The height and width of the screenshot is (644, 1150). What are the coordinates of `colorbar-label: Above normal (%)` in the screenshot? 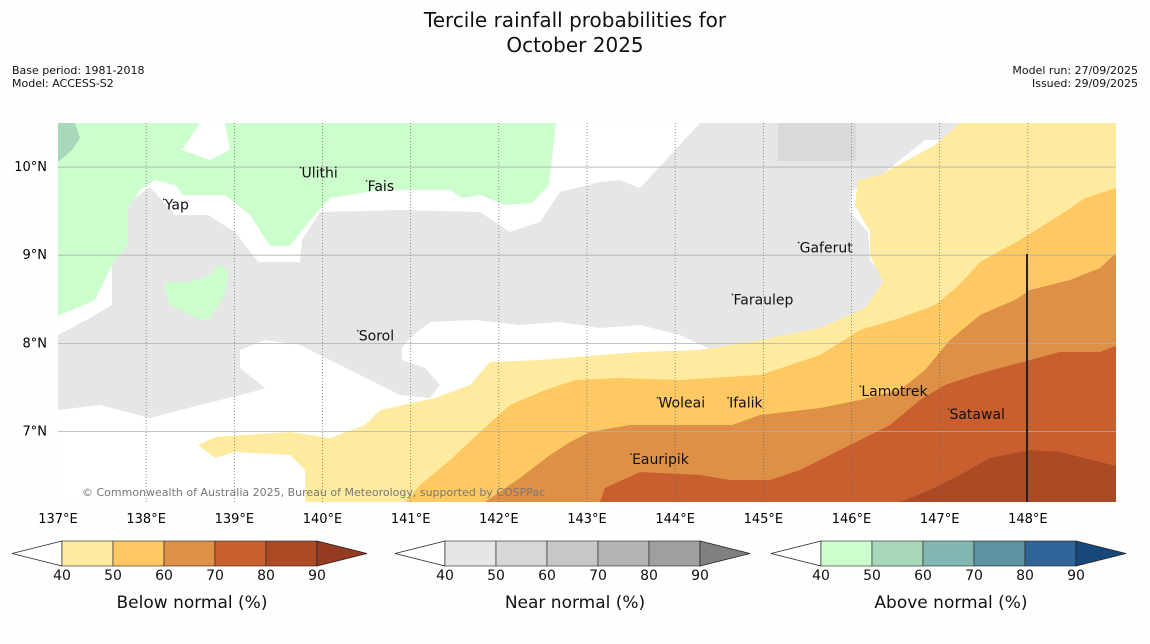 It's located at (951, 603).